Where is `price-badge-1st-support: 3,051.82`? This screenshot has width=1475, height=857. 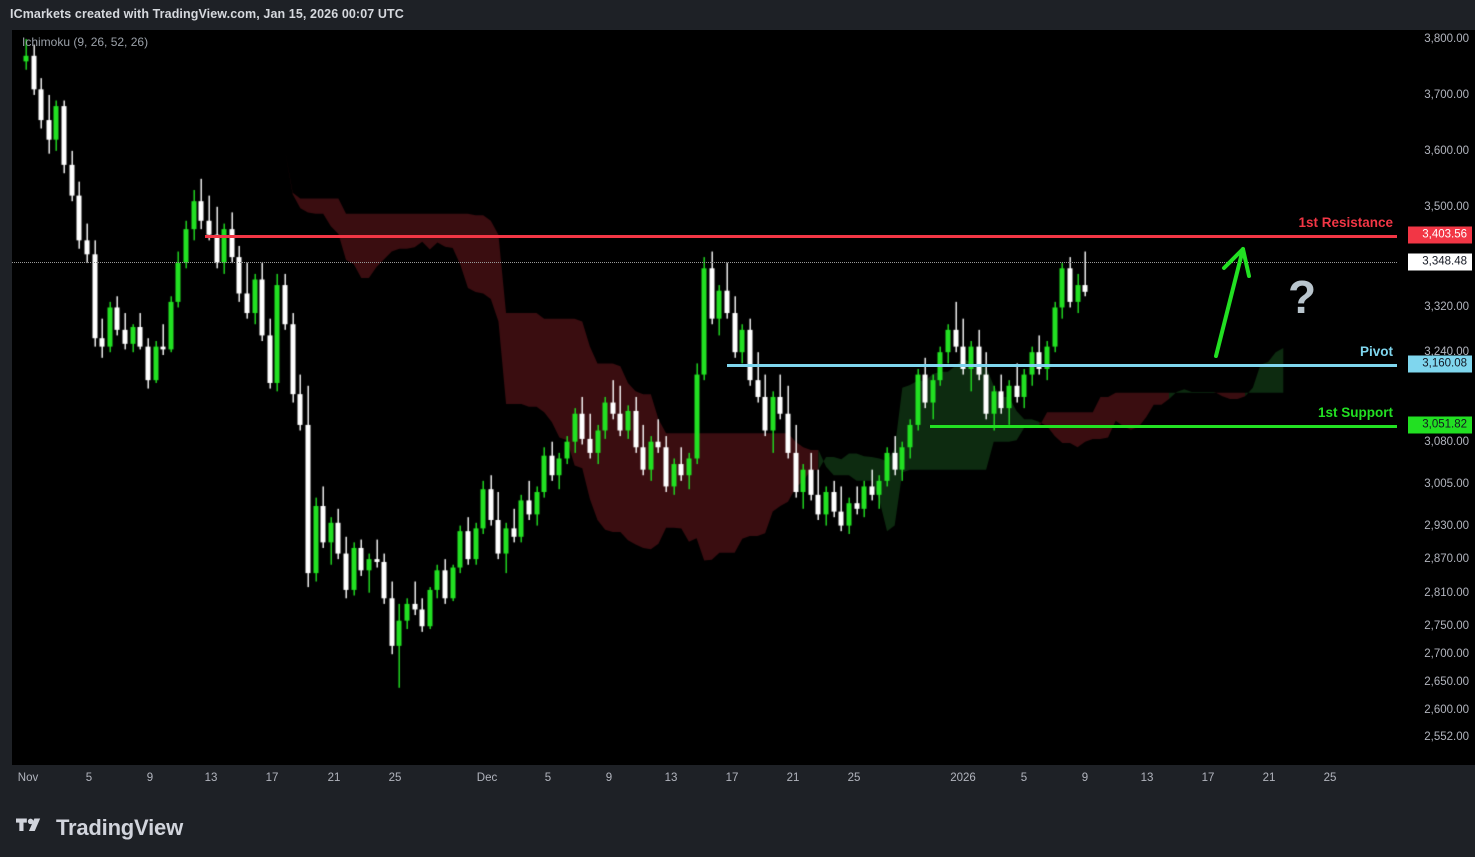 price-badge-1st-support: 3,051.82 is located at coordinates (1440, 425).